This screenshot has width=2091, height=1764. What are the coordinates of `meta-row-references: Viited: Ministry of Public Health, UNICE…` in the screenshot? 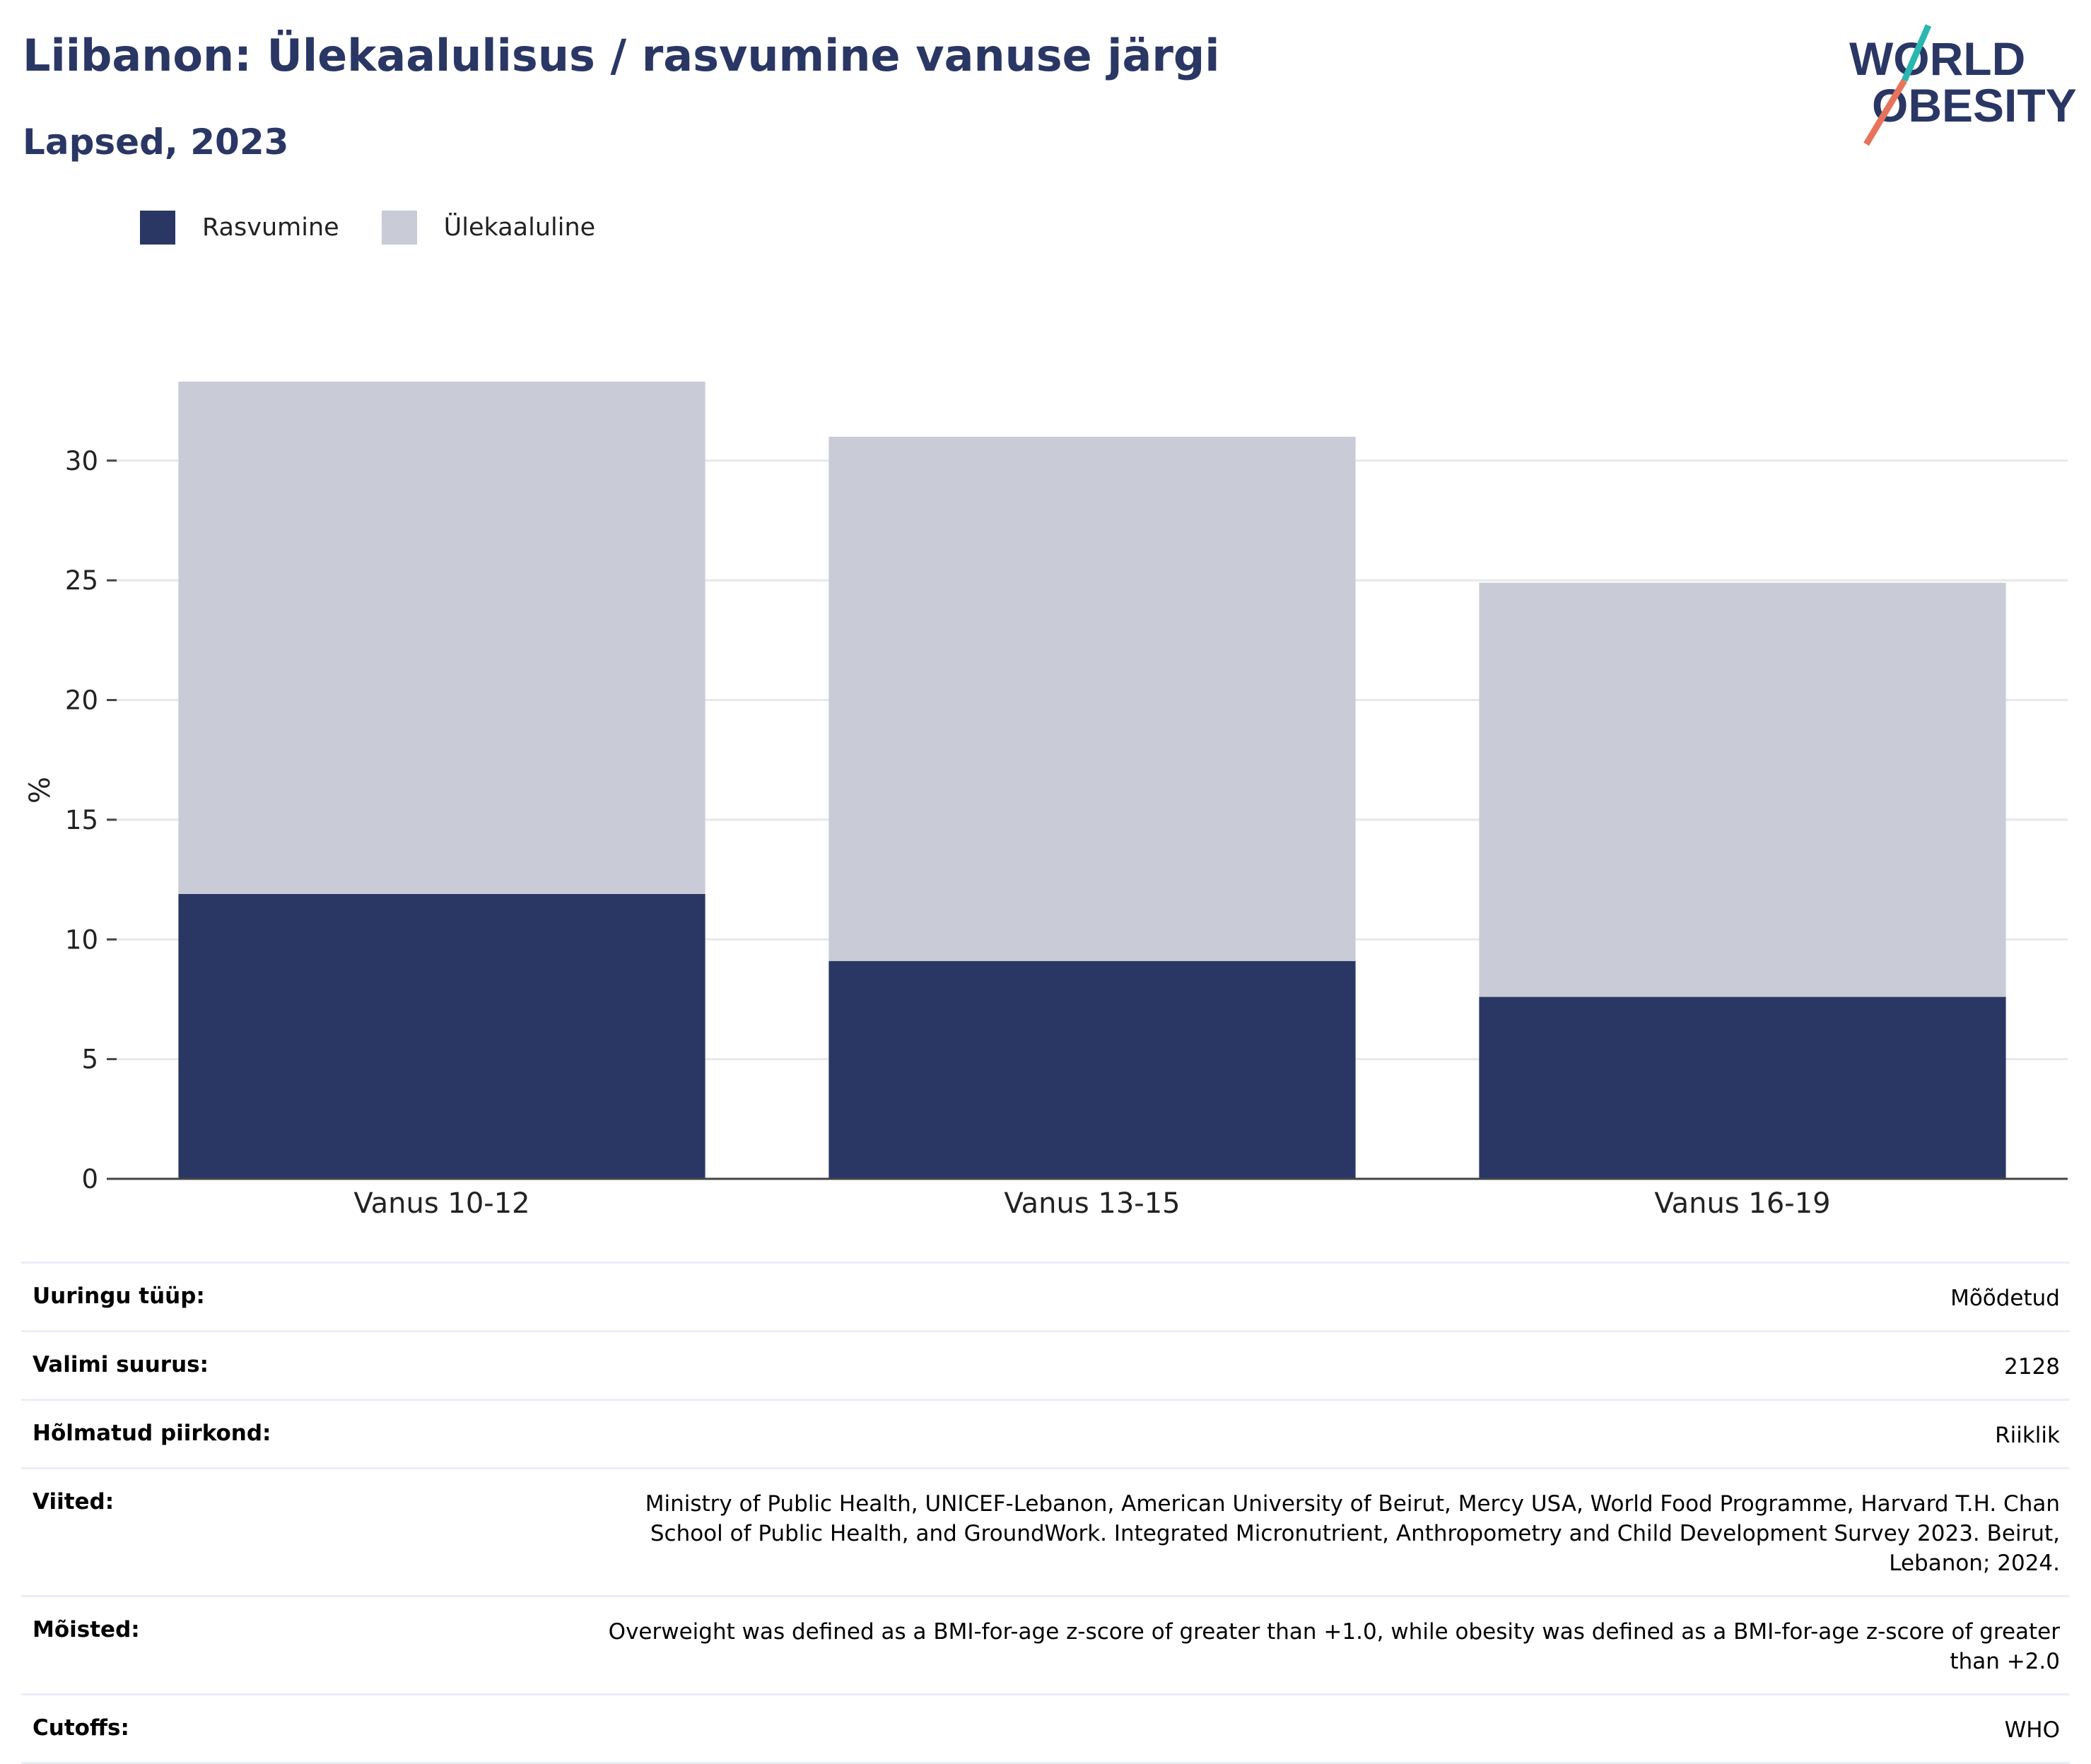 It's located at (1045, 1531).